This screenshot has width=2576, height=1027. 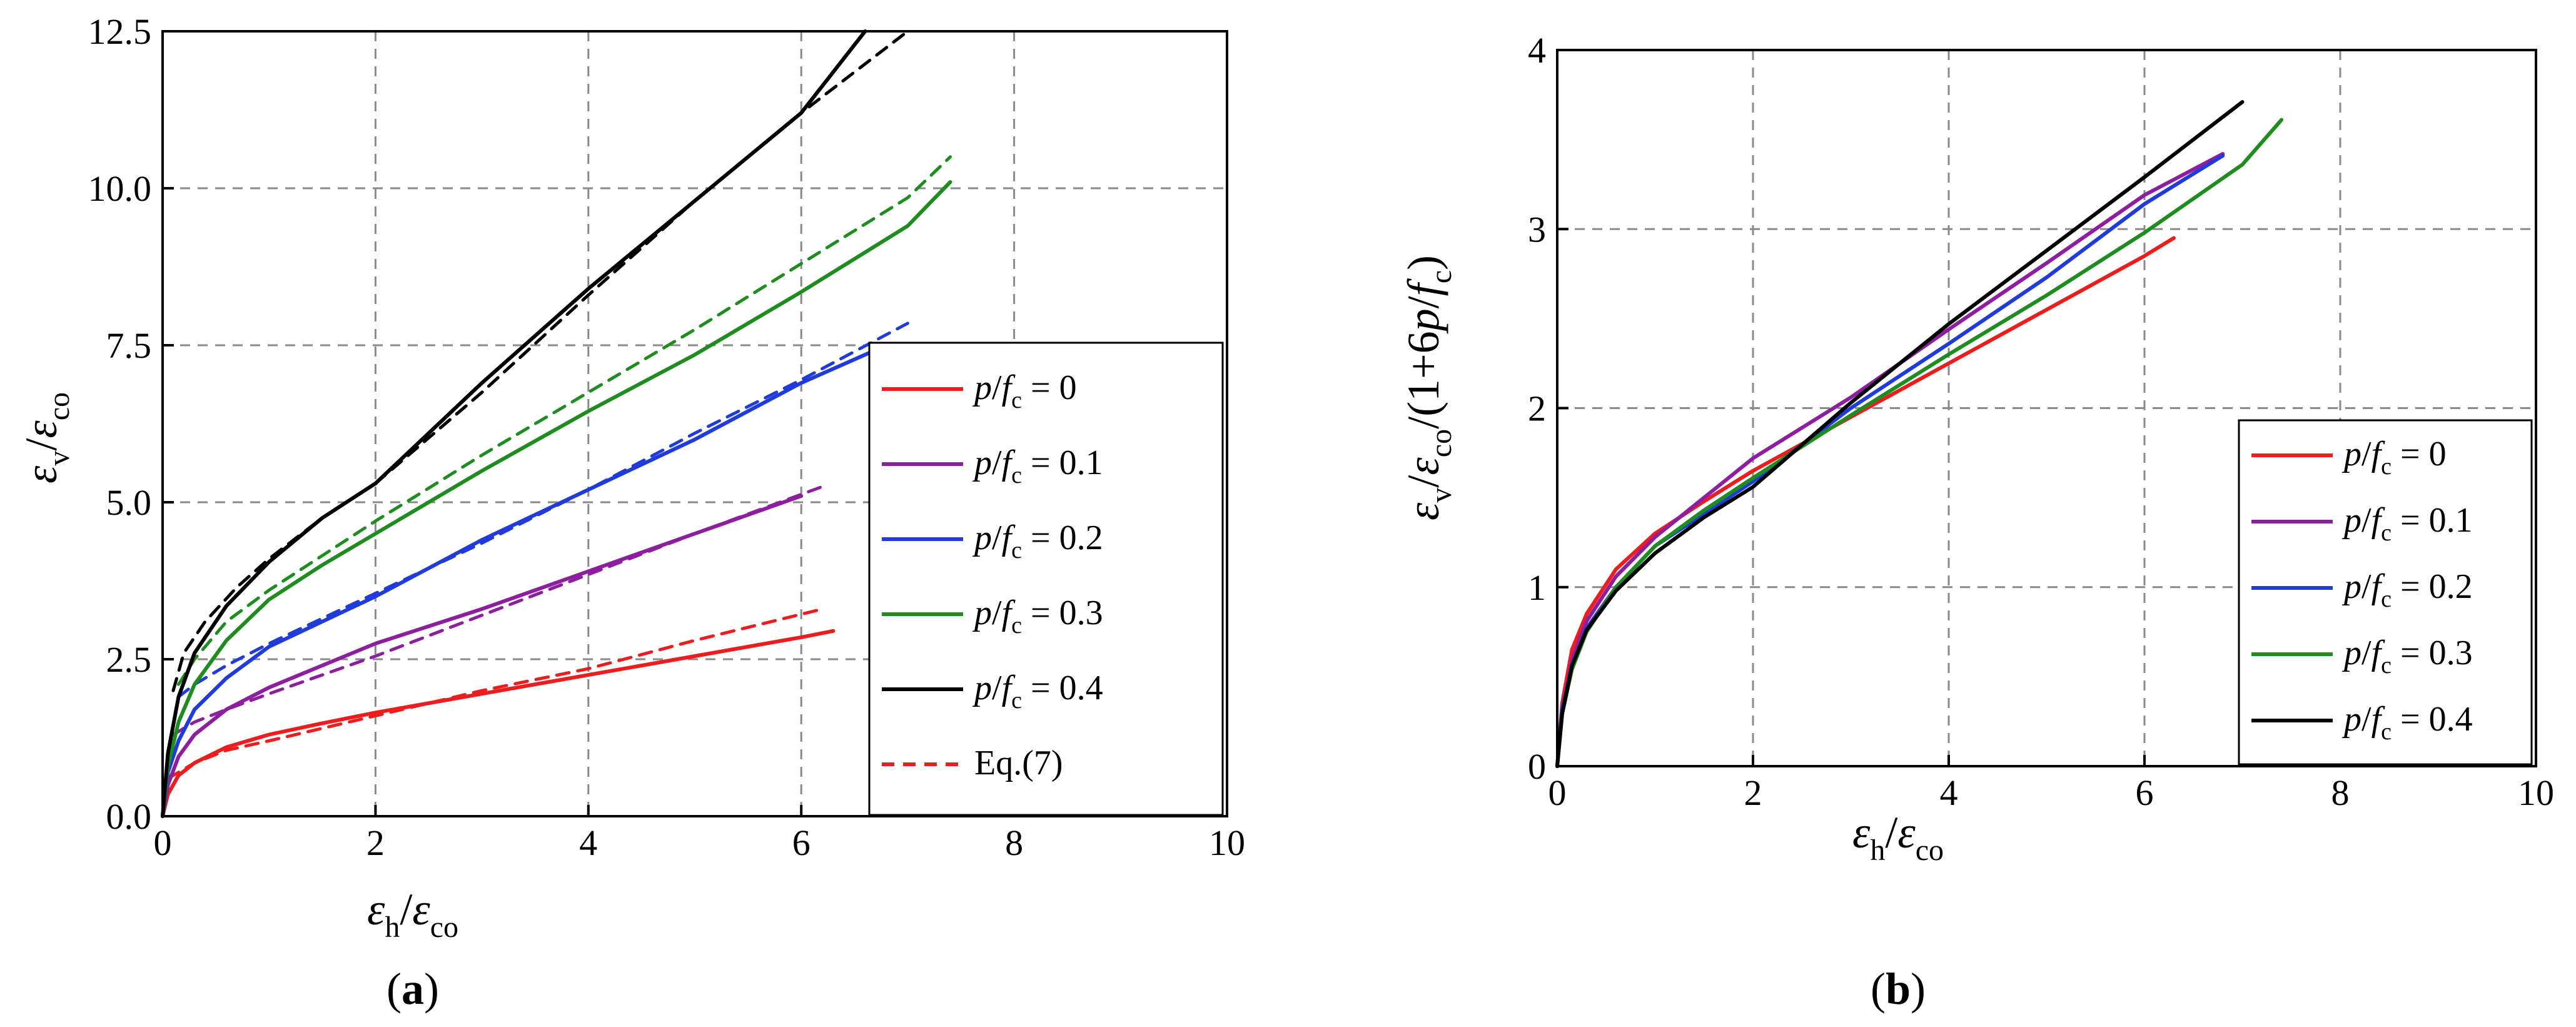 I want to click on panel-b-legend-label: p/fc = 0.4, so click(x=2407, y=723).